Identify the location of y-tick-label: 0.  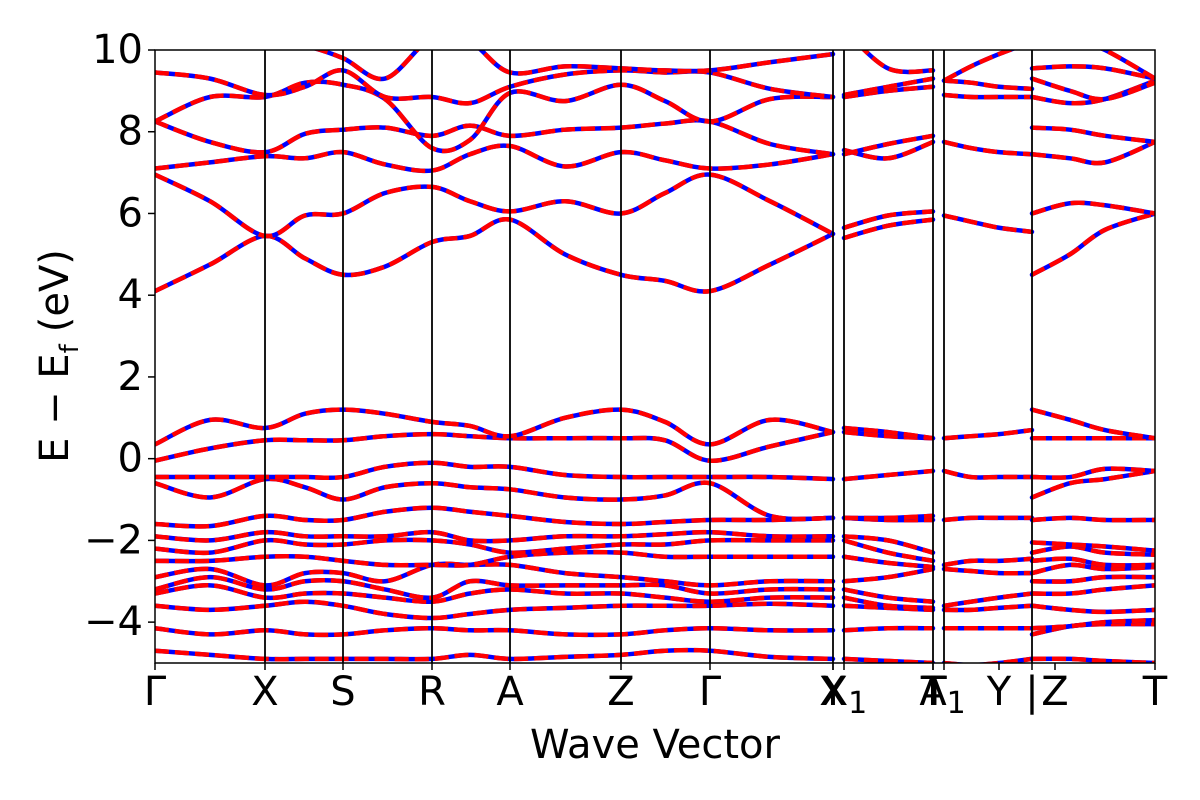
(130, 459).